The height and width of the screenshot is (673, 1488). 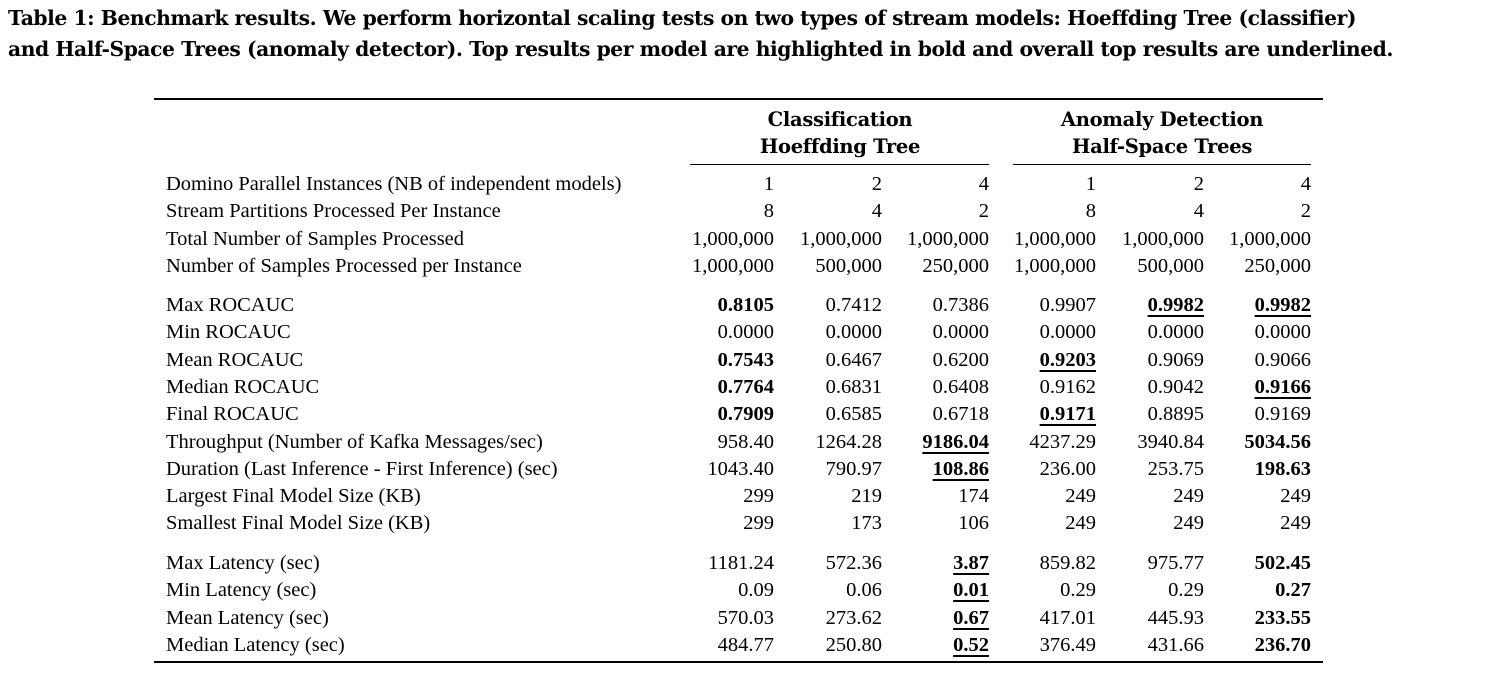 What do you see at coordinates (1175, 414) in the screenshot?
I see `table-cell: 0.8895` at bounding box center [1175, 414].